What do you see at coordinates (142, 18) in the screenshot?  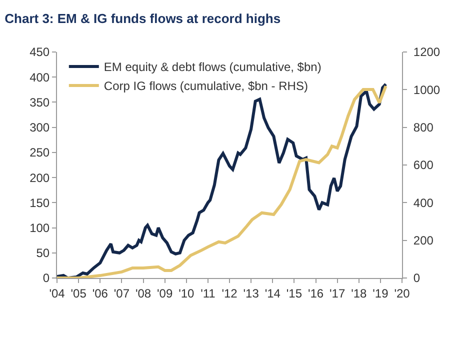 I see `chart-title: Chart 3: EM & IG funds flows at record highs` at bounding box center [142, 18].